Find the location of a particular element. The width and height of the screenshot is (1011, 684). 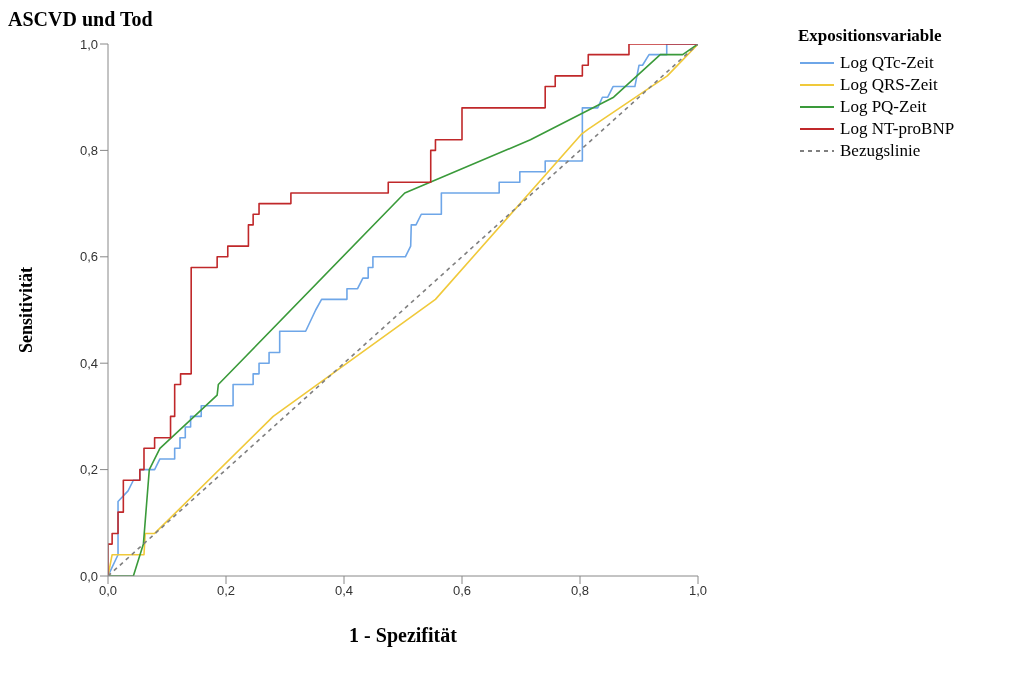

x-tick-label: 0,6 is located at coordinates (462, 591).